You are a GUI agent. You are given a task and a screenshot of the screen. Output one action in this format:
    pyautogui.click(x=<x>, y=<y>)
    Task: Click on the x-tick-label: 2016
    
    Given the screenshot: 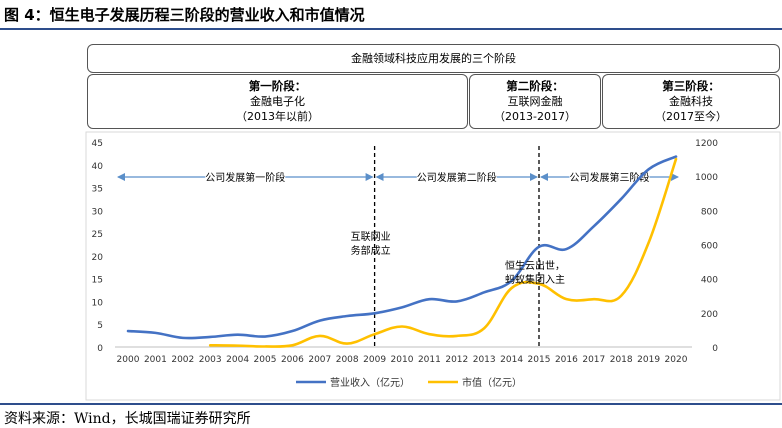 What is the action you would take?
    pyautogui.click(x=566, y=360)
    